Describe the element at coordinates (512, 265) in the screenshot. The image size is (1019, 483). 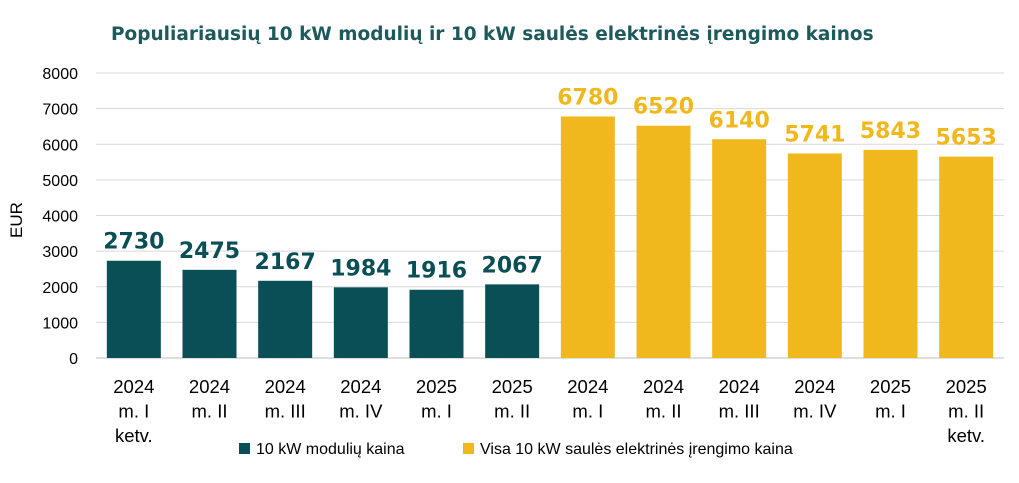
I see `data-label: 2067` at that location.